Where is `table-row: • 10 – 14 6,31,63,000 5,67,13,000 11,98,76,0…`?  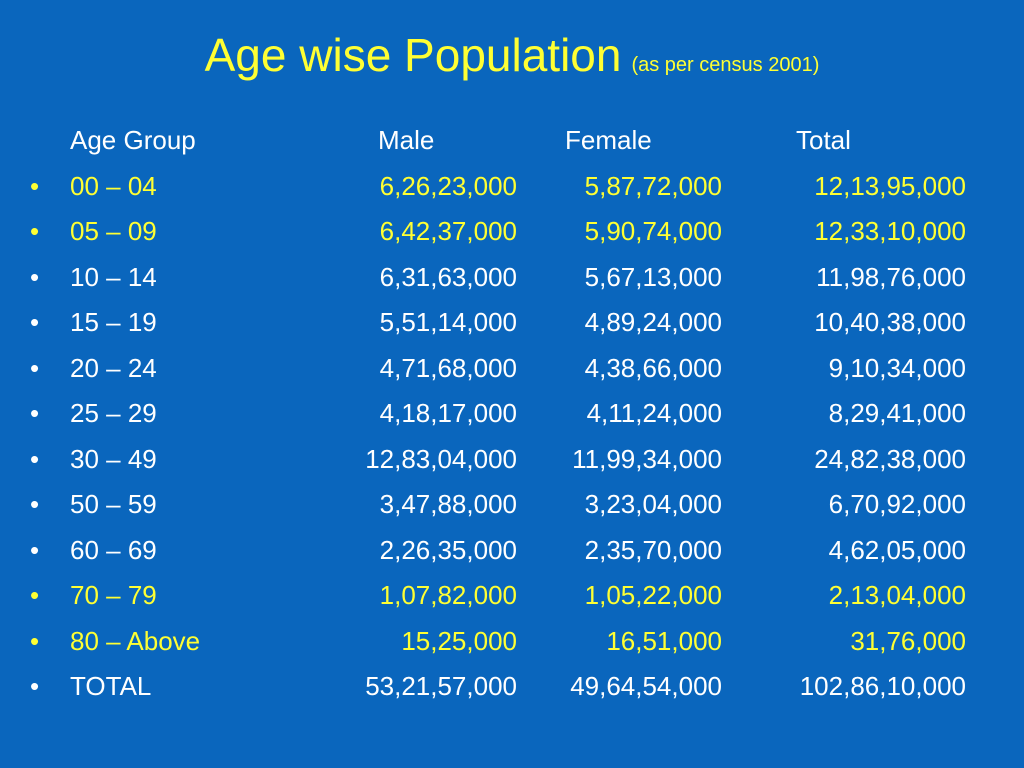
table-row: • 10 – 14 6,31,63,000 5,67,13,000 11,98,76,0… is located at coordinates (512, 278).